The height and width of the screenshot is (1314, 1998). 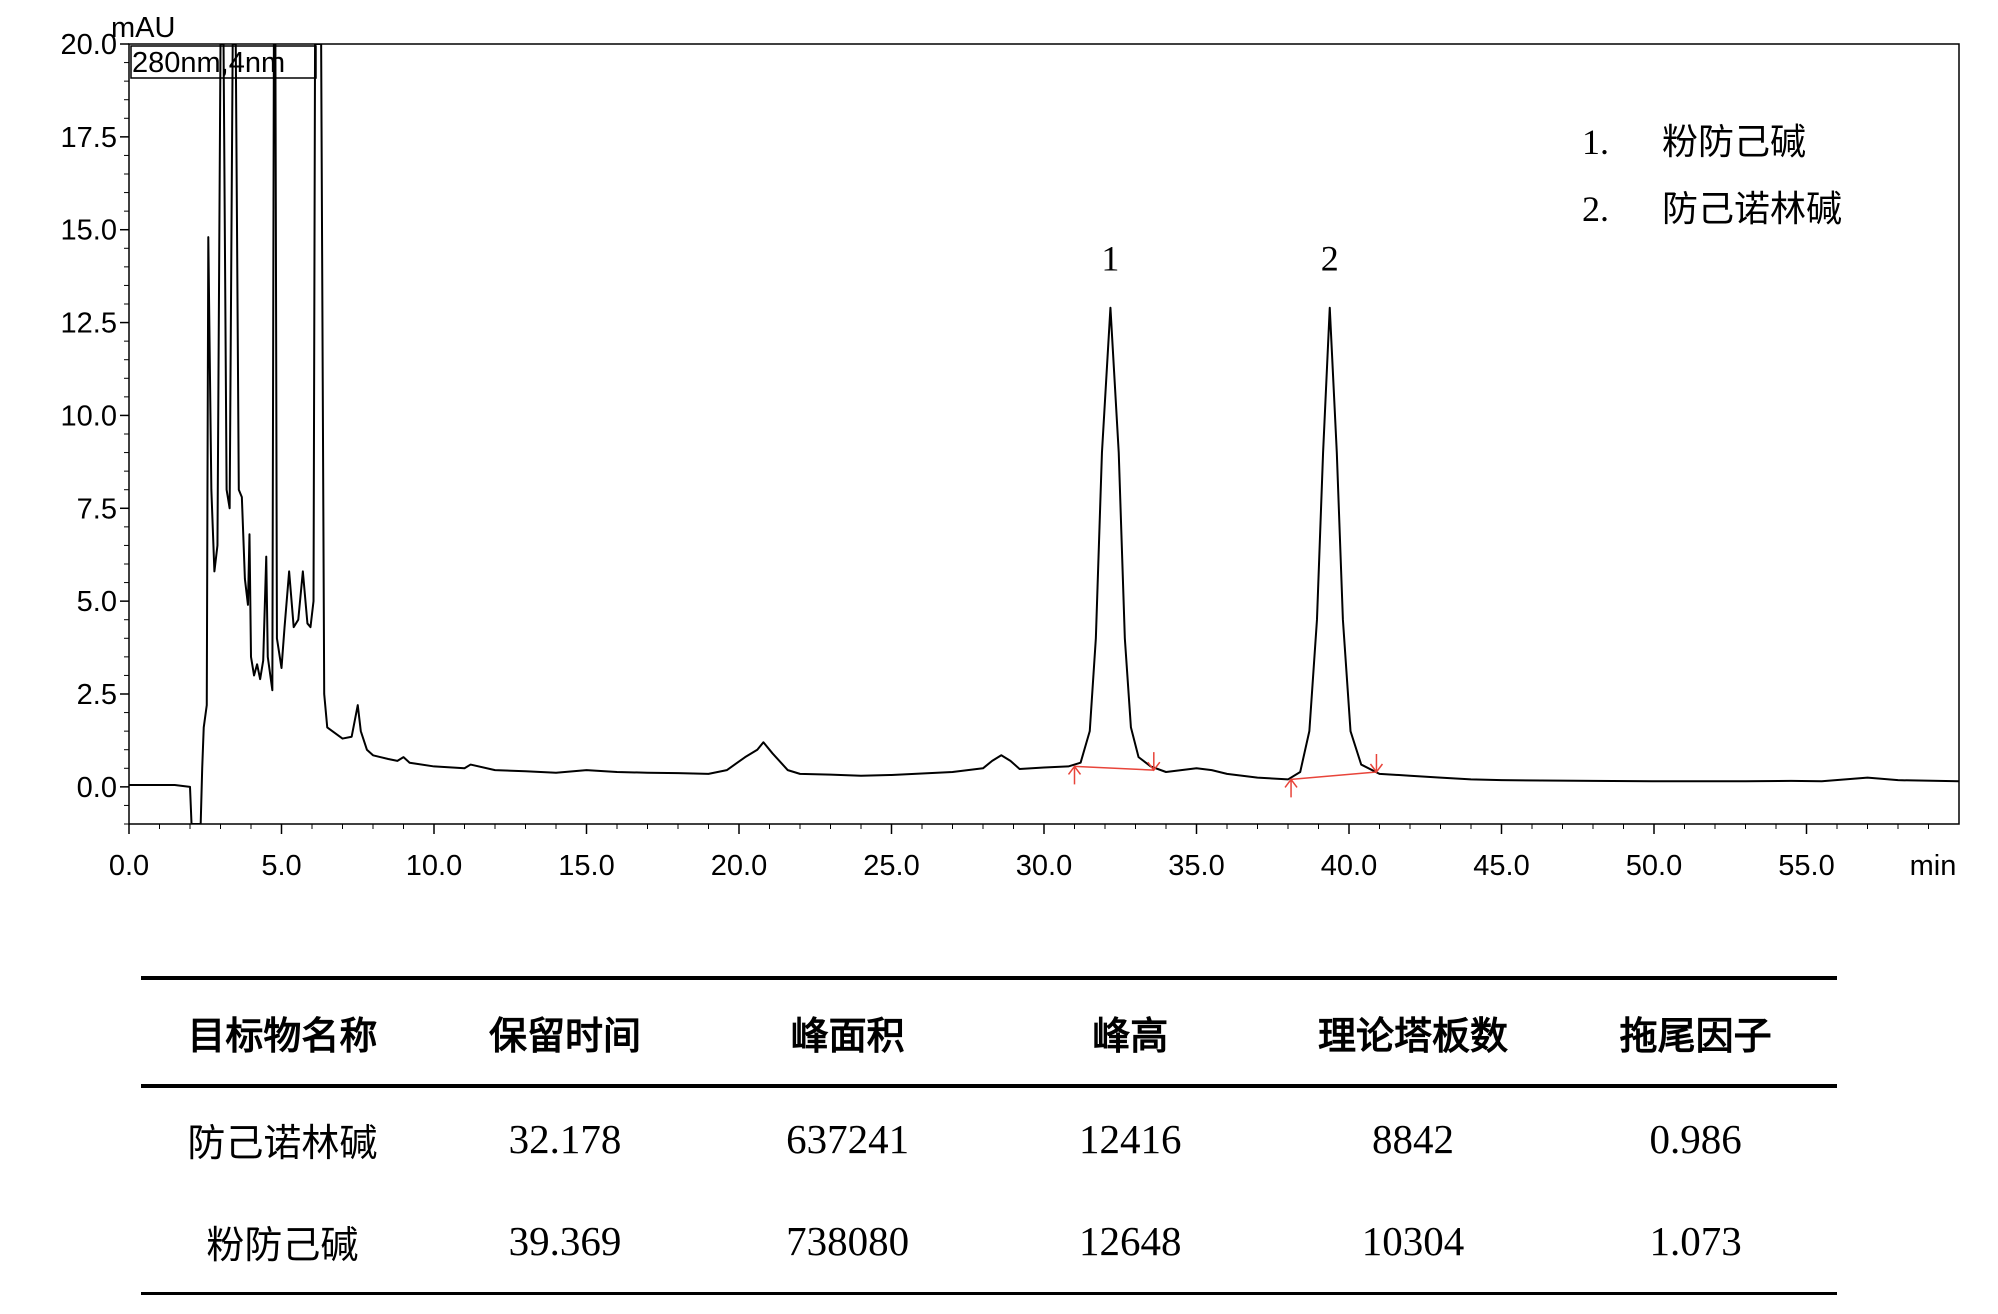 What do you see at coordinates (1130, 1242) in the screenshot?
I see `table-cell: 12648` at bounding box center [1130, 1242].